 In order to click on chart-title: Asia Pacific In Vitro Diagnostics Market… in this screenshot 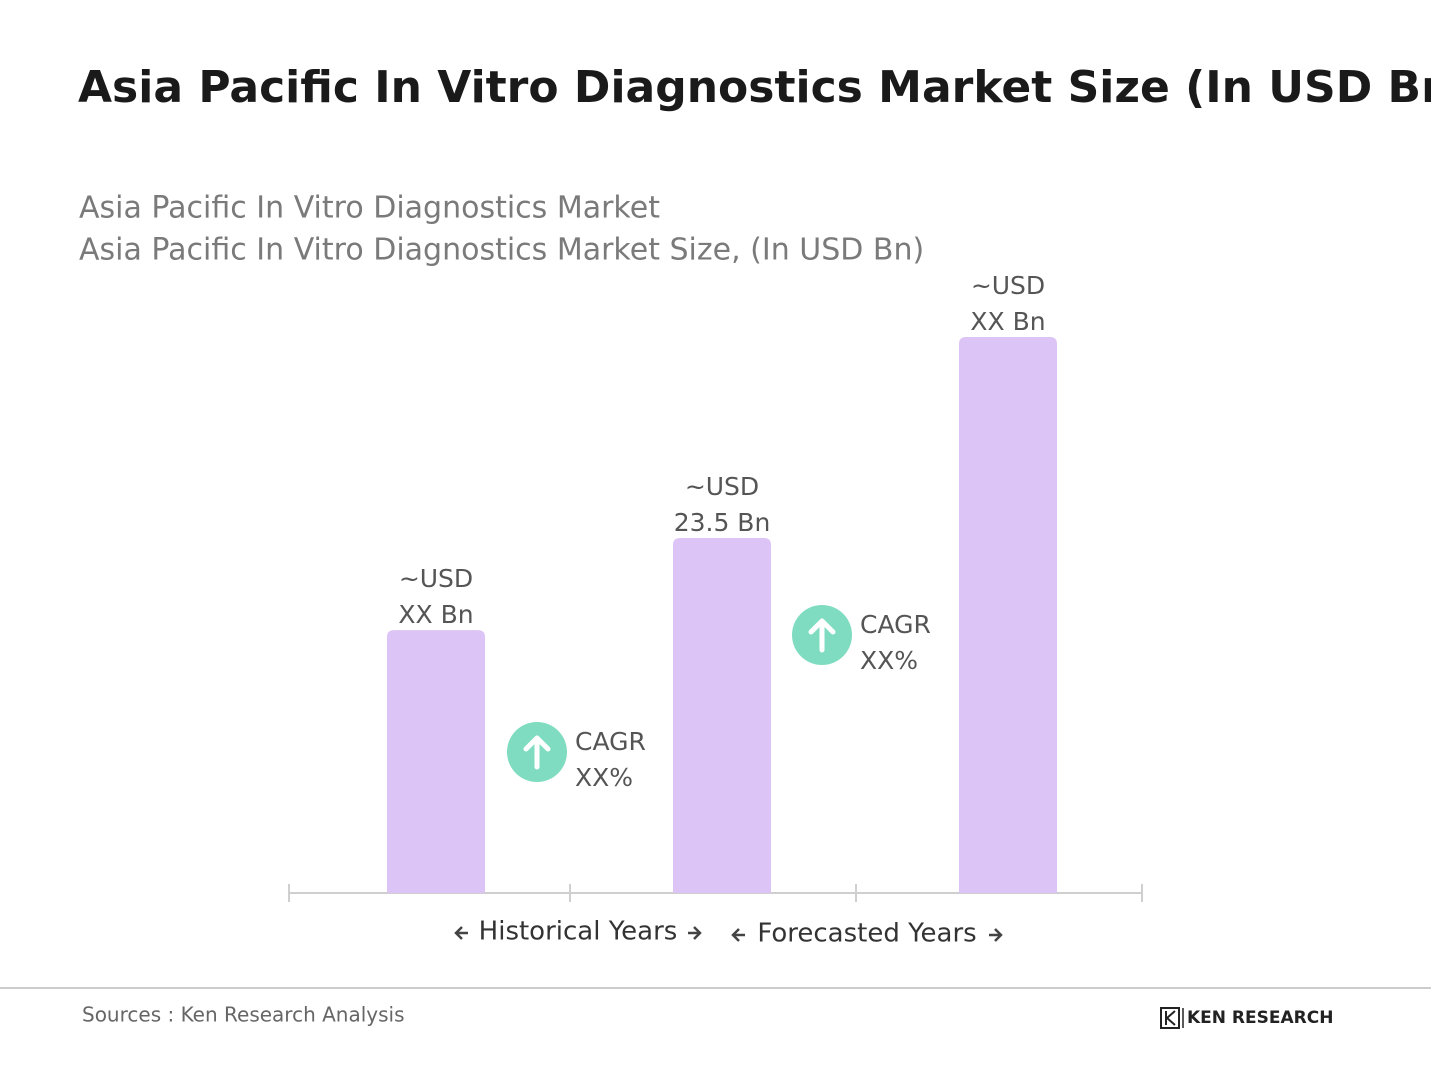, I will do `click(754, 87)`.